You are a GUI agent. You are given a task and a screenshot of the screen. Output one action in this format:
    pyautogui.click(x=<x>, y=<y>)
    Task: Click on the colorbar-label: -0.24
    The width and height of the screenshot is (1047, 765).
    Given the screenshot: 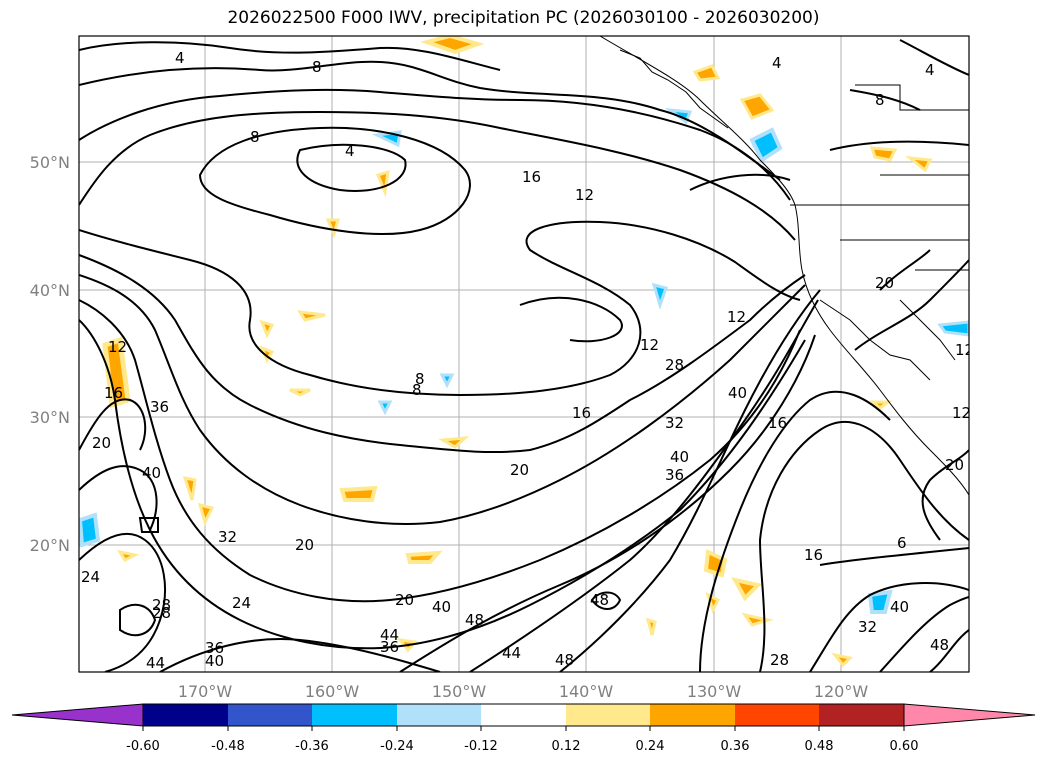 What is the action you would take?
    pyautogui.click(x=397, y=746)
    